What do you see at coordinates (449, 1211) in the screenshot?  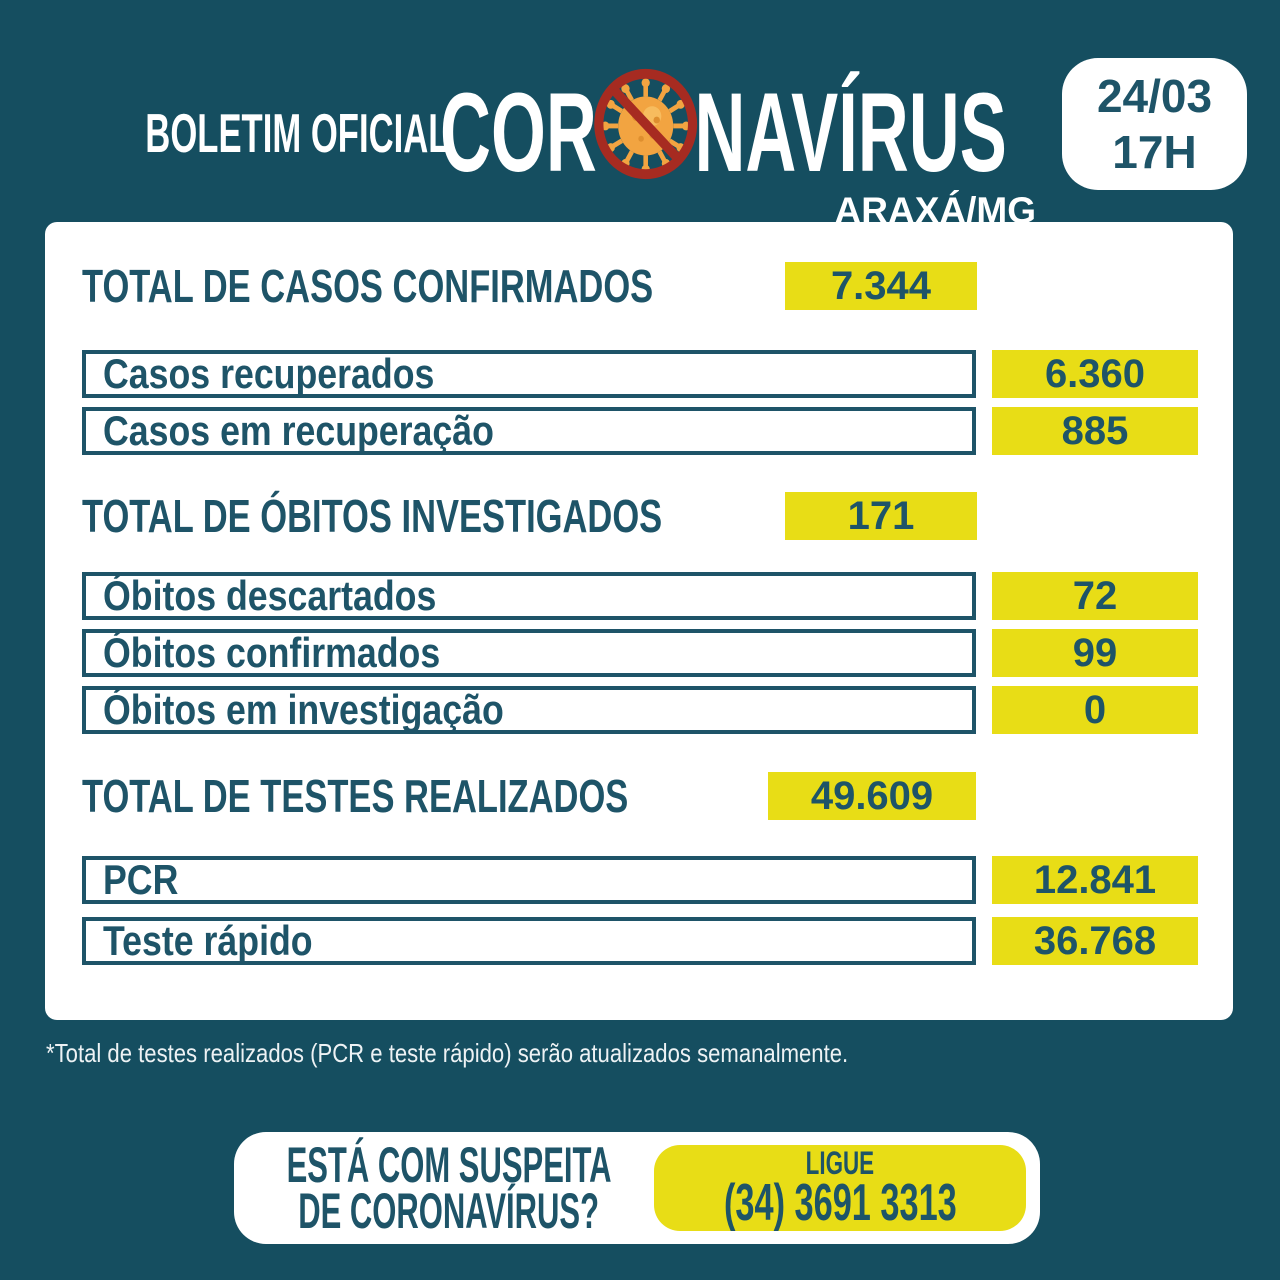 I see `cta-question-line2: DE CORONAVÍRUS?` at bounding box center [449, 1211].